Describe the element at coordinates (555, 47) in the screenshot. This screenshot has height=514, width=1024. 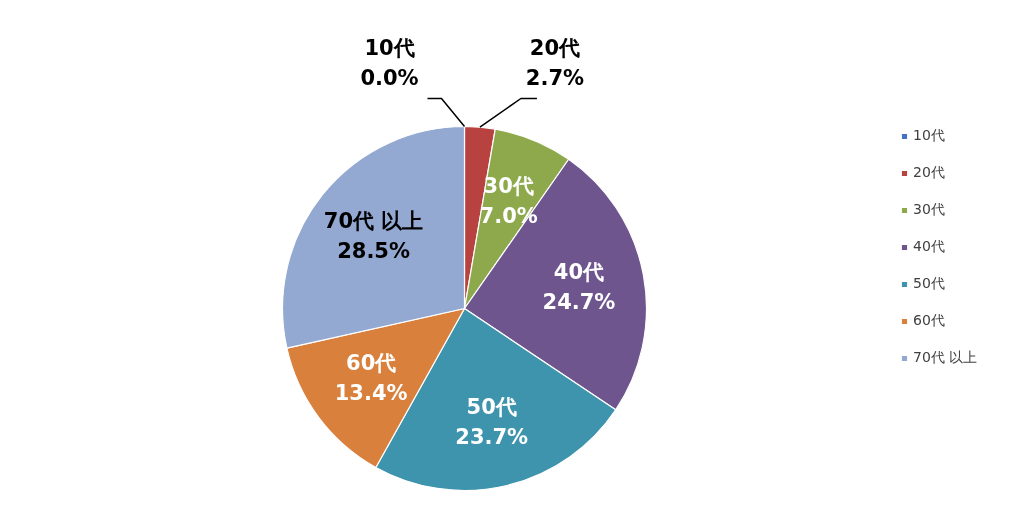
I see `slice-label: 20代` at that location.